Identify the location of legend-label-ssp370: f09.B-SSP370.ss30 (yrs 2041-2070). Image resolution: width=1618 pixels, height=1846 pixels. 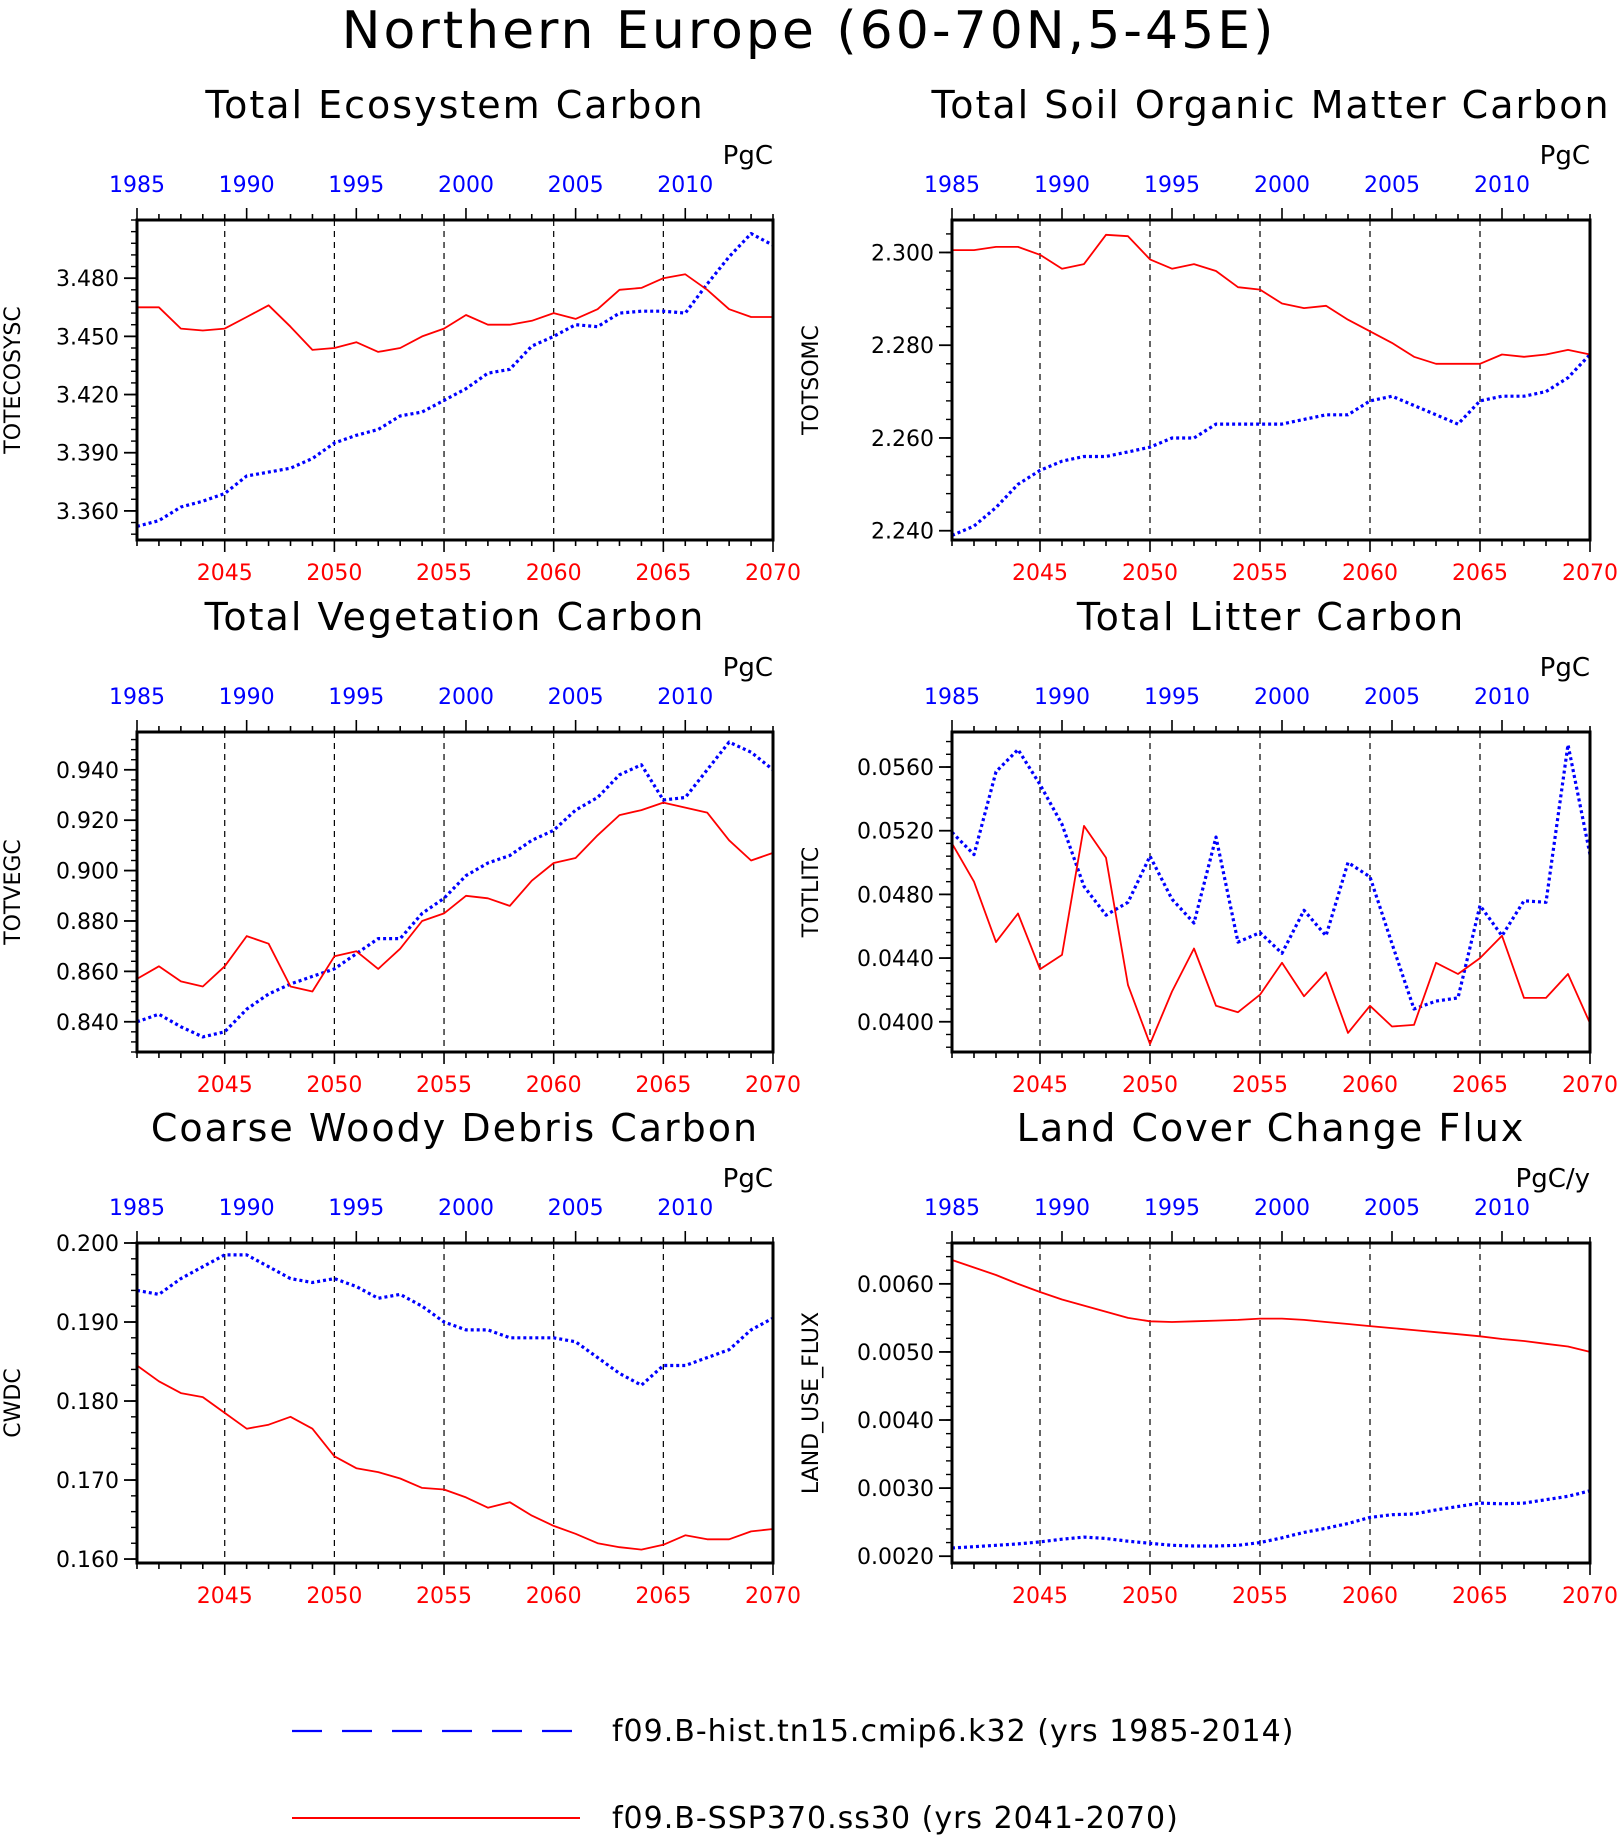
(895, 1818).